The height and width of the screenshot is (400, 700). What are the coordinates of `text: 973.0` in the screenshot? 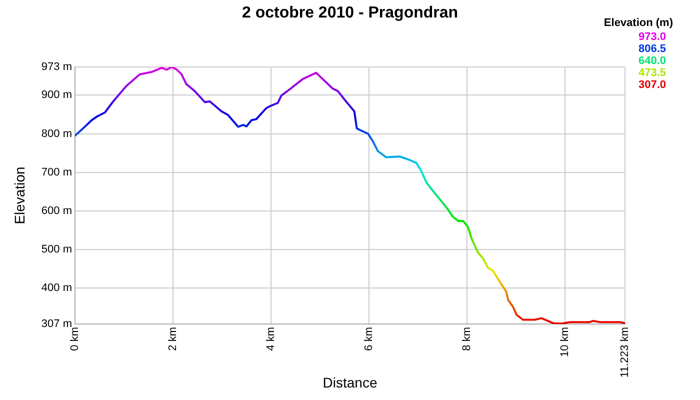 It's located at (652, 37).